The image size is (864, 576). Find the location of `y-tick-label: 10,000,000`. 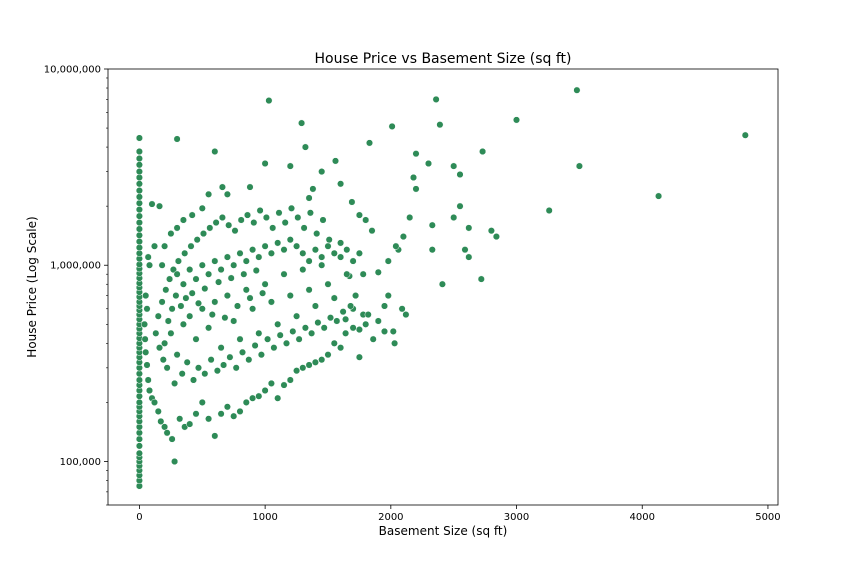

y-tick-label: 10,000,000 is located at coordinates (72, 70).